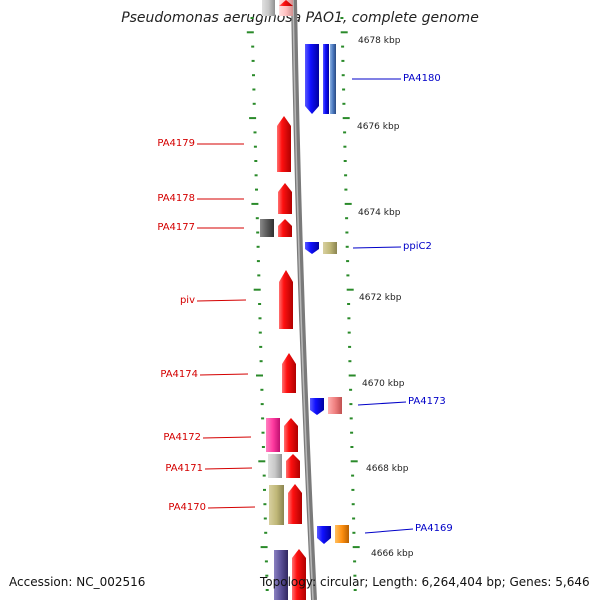  Describe the element at coordinates (417, 246) in the screenshot. I see `gene-label-ppic2: ppiC2` at that location.